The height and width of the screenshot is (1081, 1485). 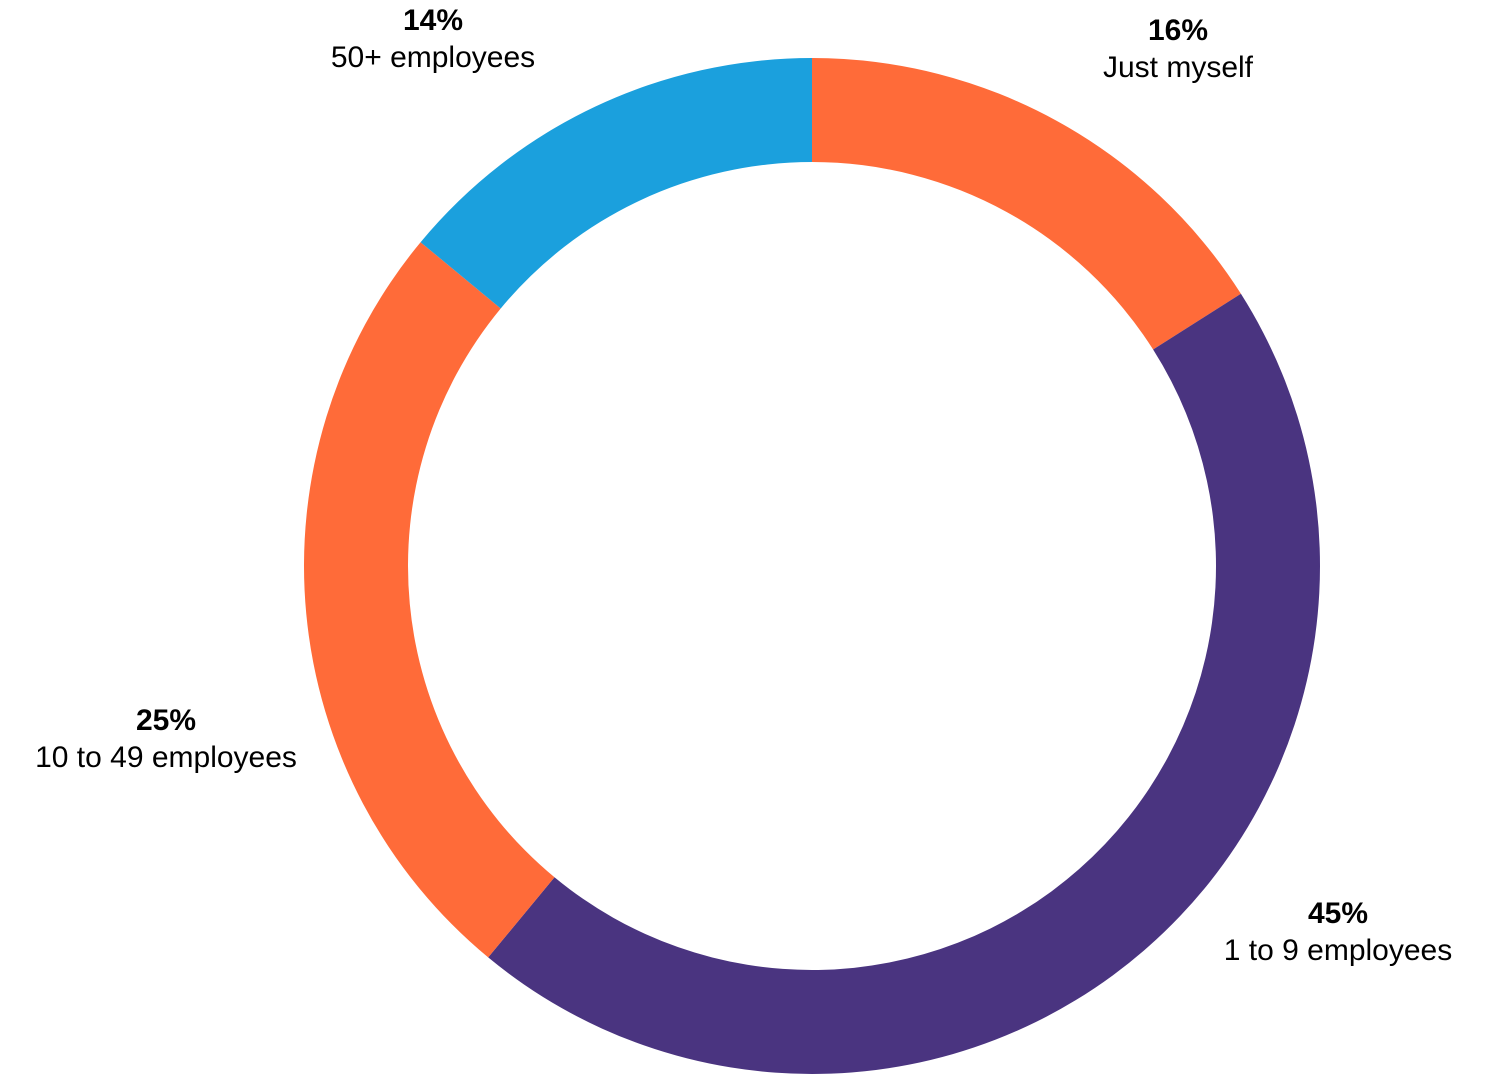 What do you see at coordinates (1178, 30) in the screenshot?
I see `slice-value-label: 16%` at bounding box center [1178, 30].